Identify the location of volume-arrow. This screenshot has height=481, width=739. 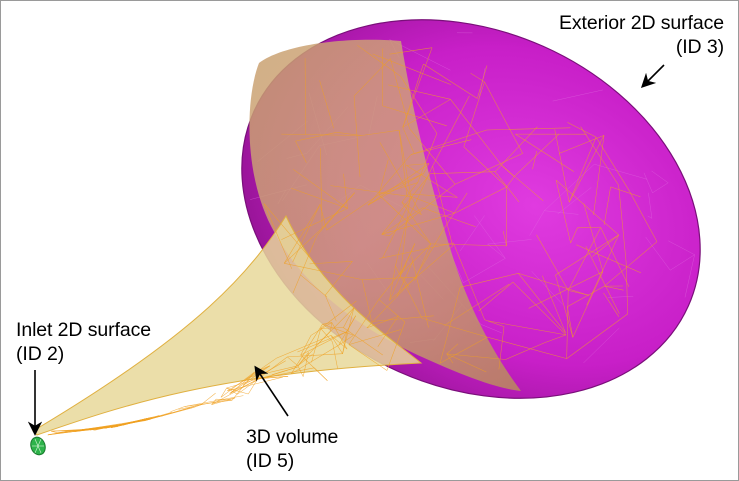
(271, 391).